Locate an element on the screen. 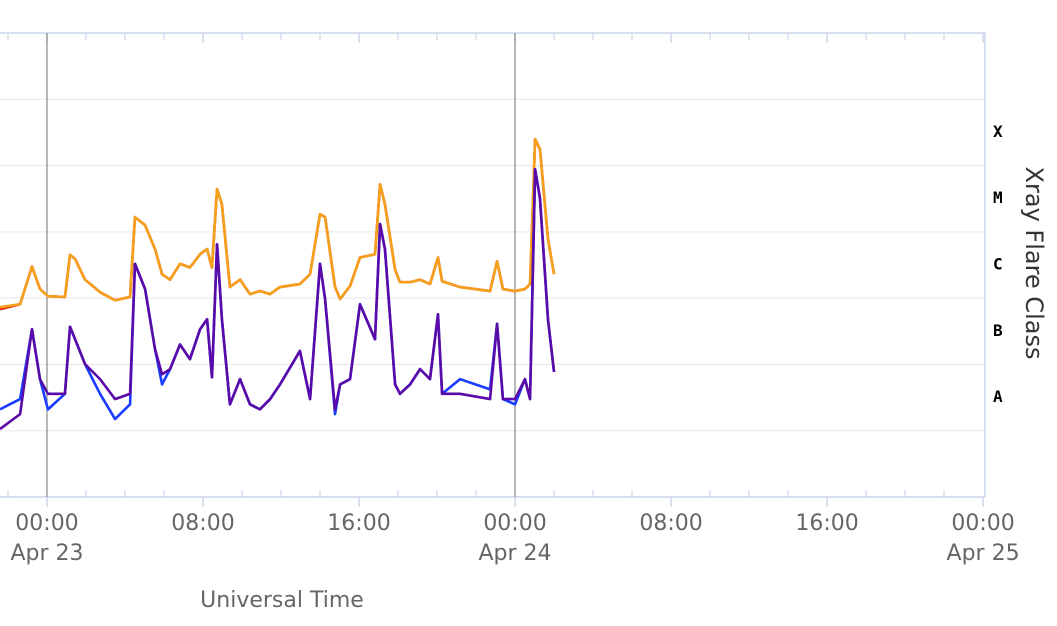  x-axis-title: Universal Time is located at coordinates (282, 600).